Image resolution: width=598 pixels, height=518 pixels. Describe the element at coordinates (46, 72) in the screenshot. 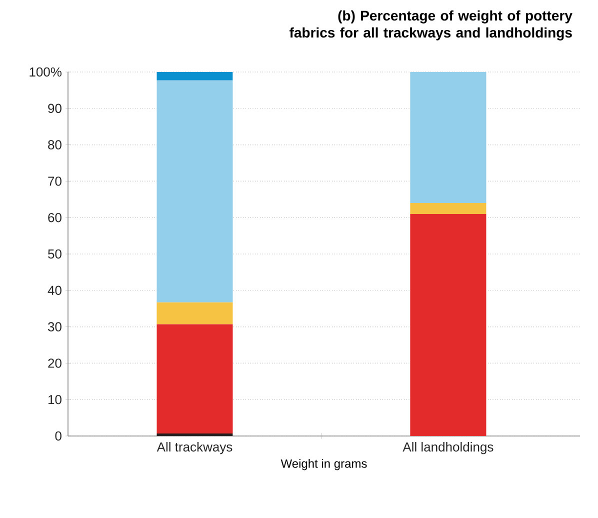

I see `y-tick-label: 100%` at that location.